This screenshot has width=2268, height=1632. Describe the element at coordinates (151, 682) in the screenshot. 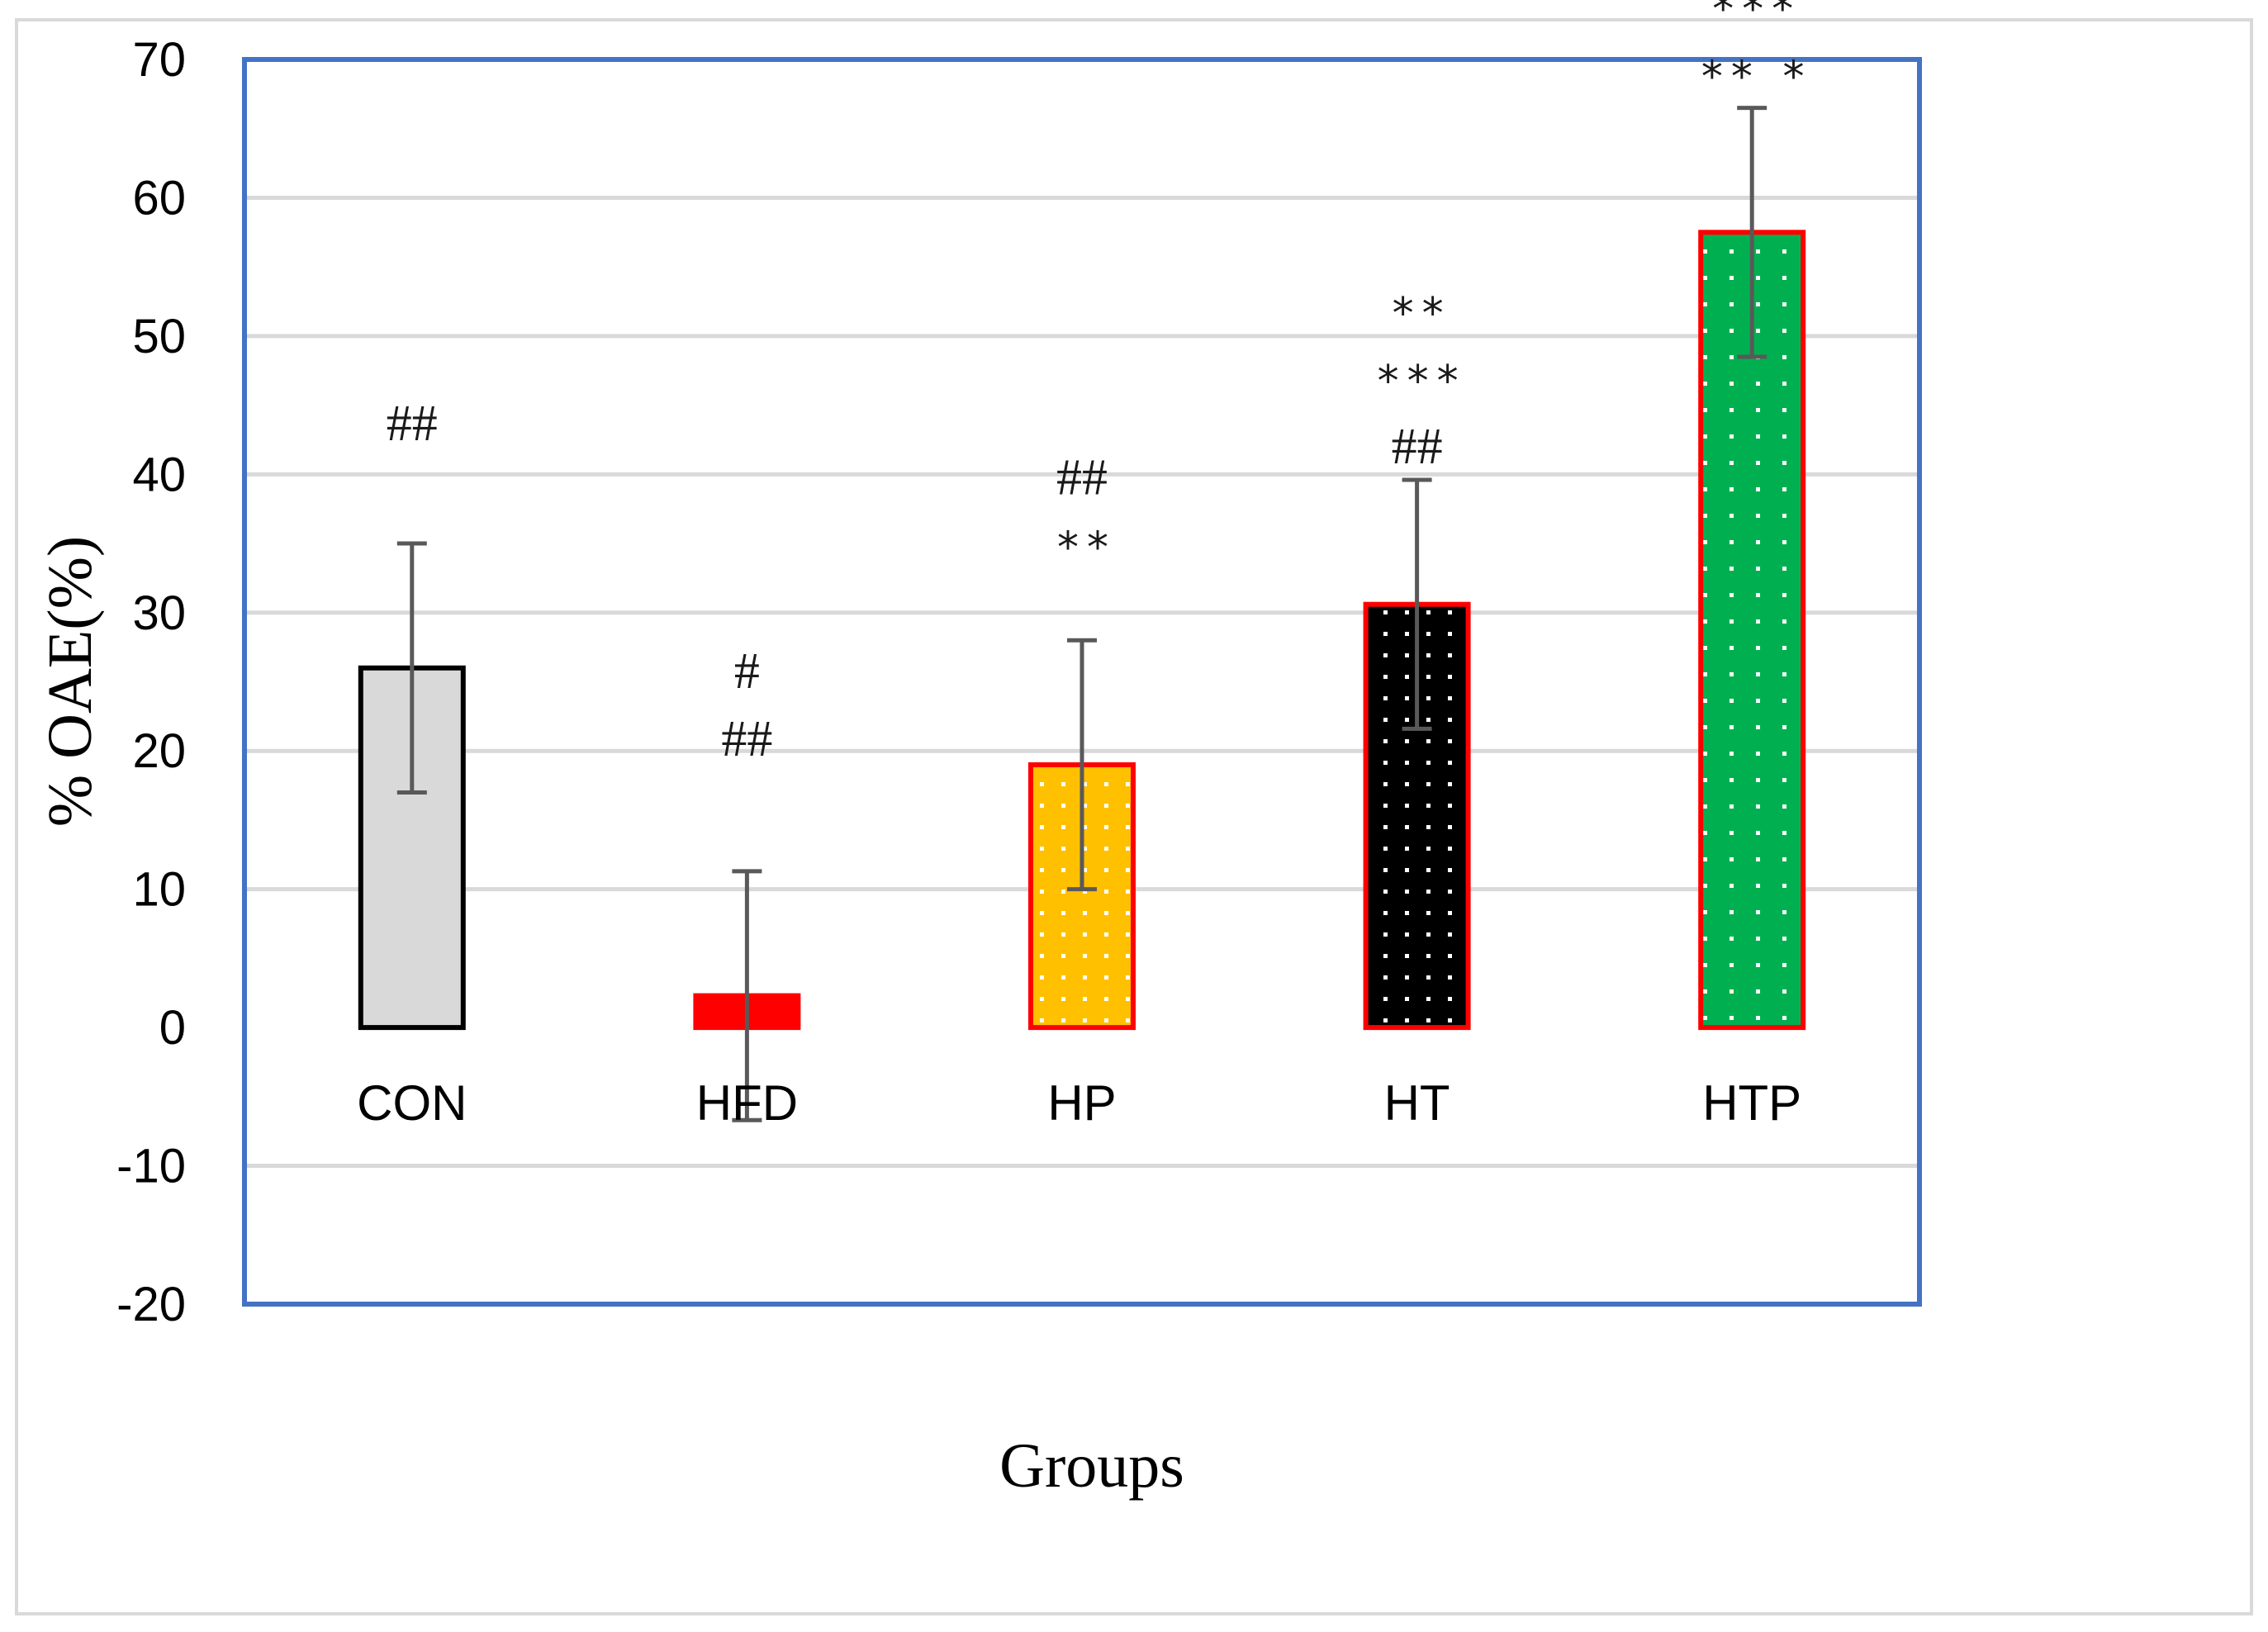

I see `y-axis-ticks: -20 -10 0 10 20 30 40 50 60 70` at that location.